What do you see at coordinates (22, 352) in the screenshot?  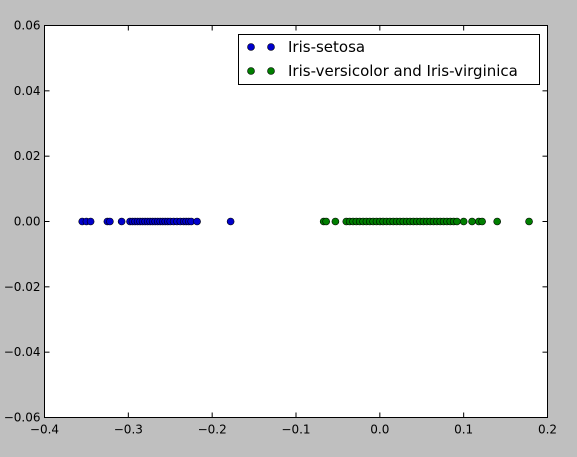 I see `y-tick-label-1: −0.04` at bounding box center [22, 352].